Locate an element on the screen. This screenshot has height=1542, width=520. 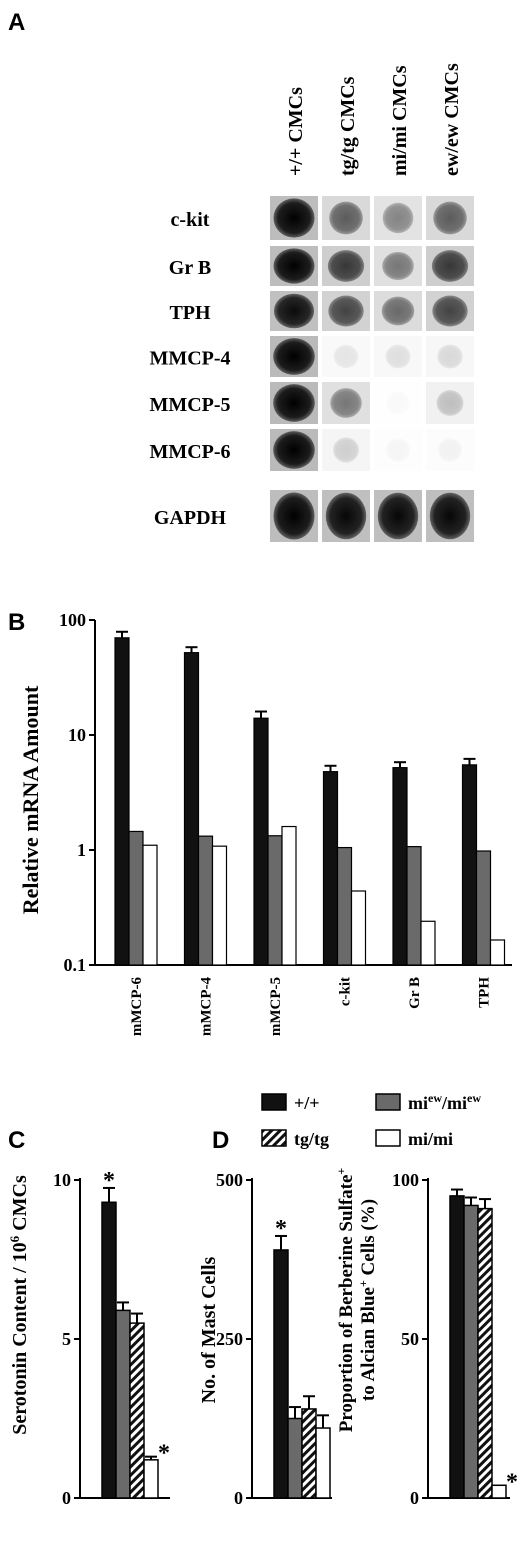
blot-row-label: c-kit is located at coordinates (190, 220).